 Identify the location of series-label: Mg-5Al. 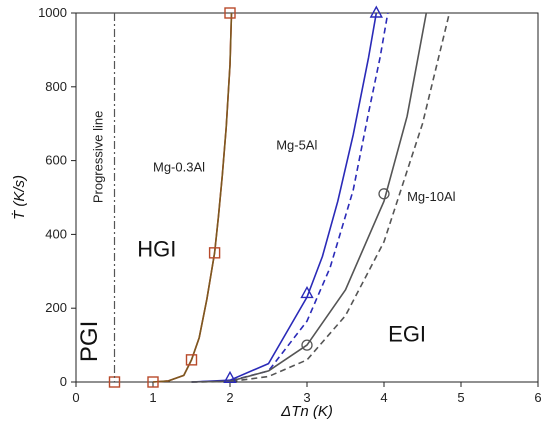
(296, 145).